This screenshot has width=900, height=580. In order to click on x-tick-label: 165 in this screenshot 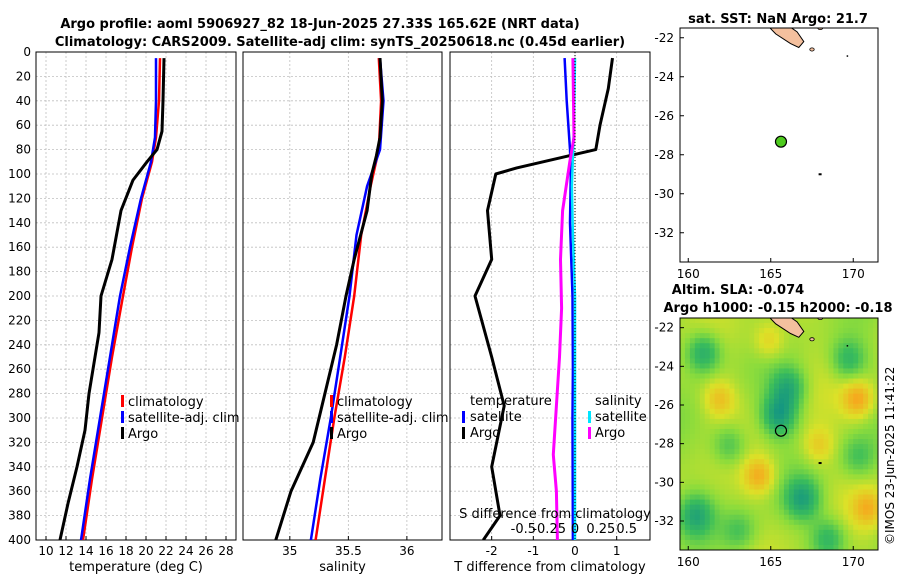, I will do `click(770, 562)`.